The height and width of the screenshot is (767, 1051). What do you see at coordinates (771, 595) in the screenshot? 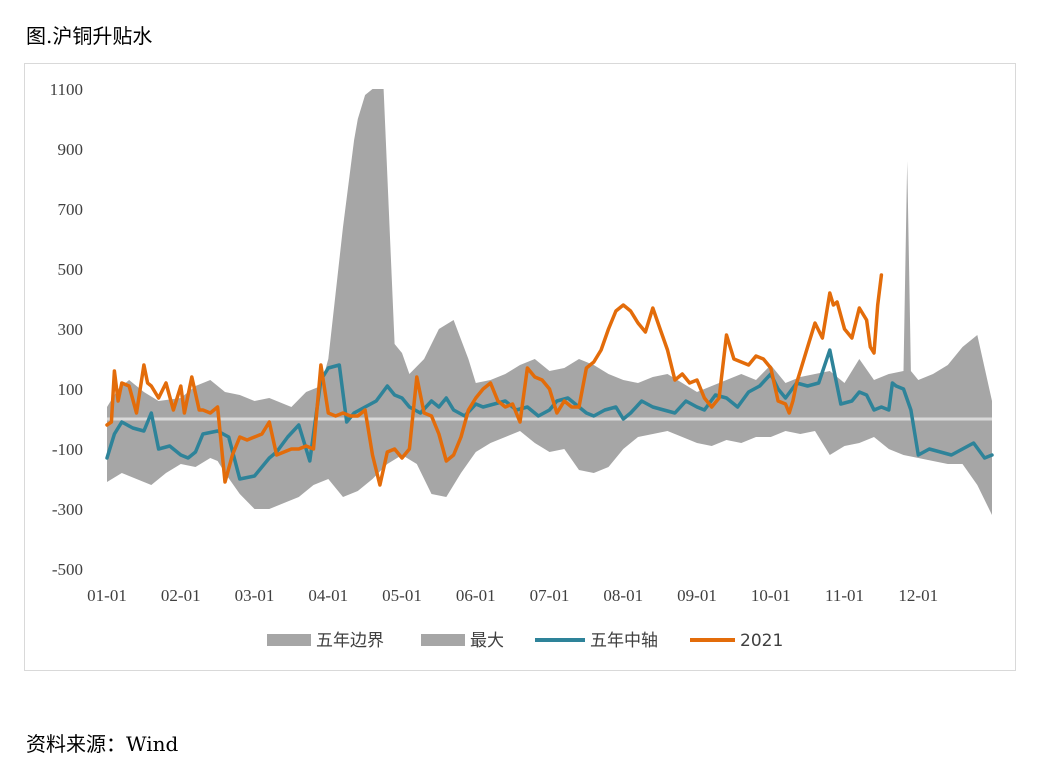
I see `x-tick-label: 10-01` at bounding box center [771, 595].